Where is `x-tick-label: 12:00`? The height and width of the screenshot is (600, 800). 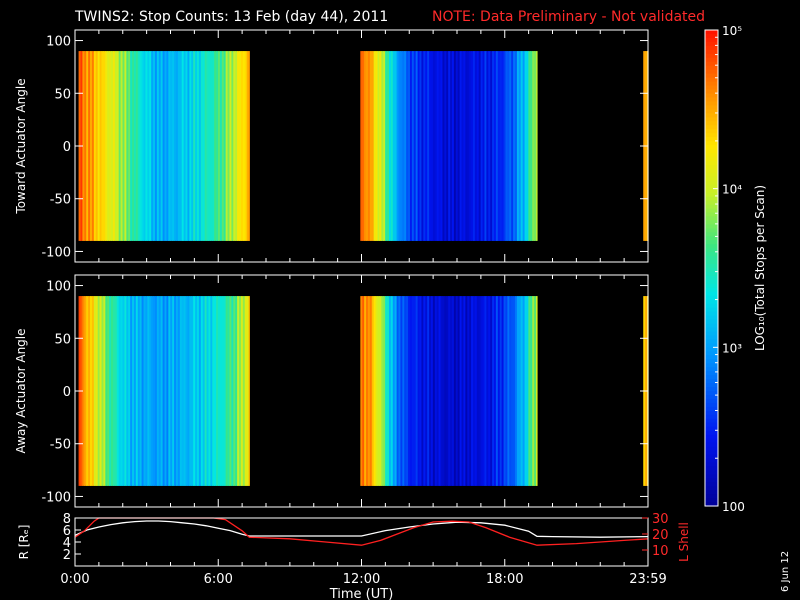
x-tick-label: 12:00 is located at coordinates (361, 579).